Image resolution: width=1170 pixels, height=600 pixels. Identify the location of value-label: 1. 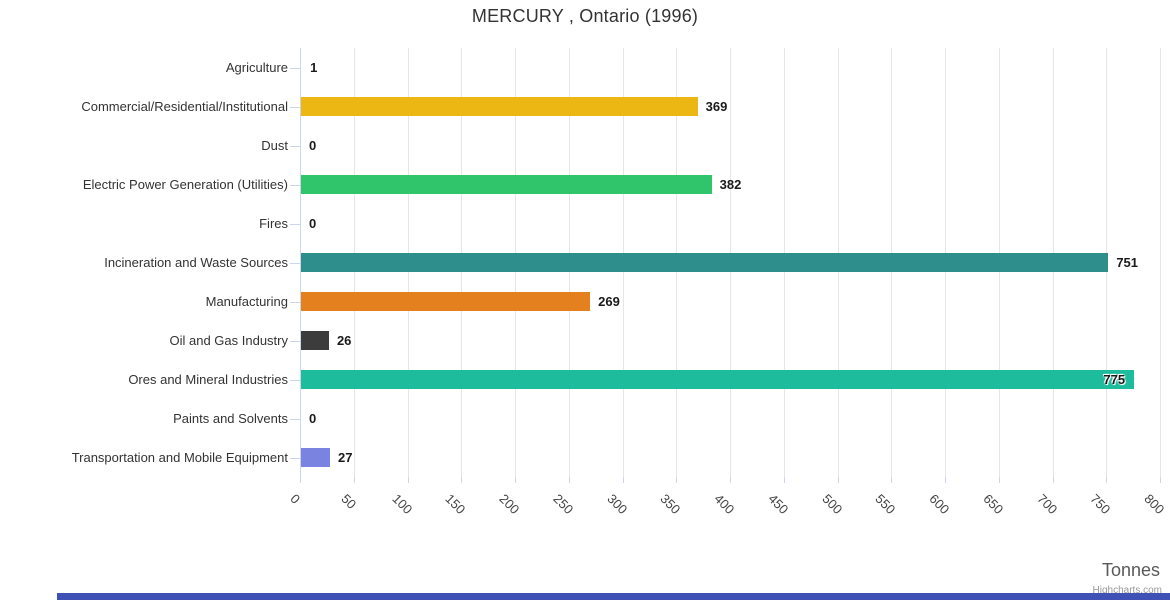
(314, 67).